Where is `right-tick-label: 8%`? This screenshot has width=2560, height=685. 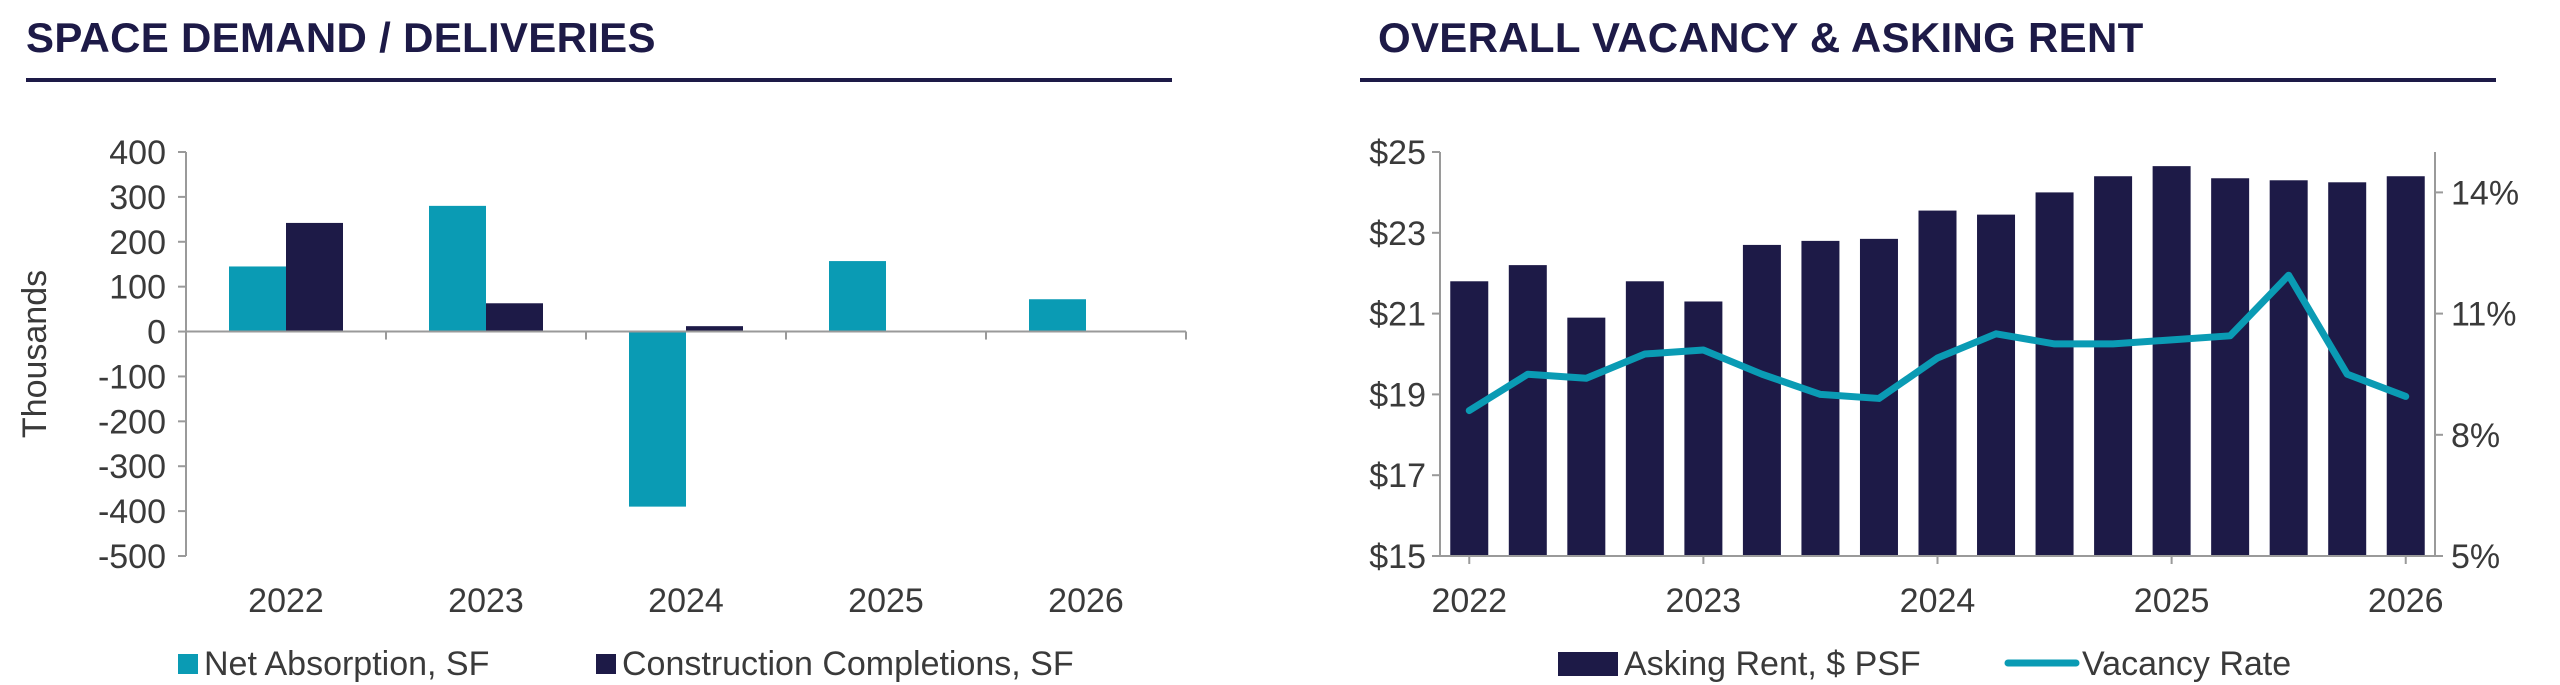
right-tick-label: 8% is located at coordinates (2475, 436).